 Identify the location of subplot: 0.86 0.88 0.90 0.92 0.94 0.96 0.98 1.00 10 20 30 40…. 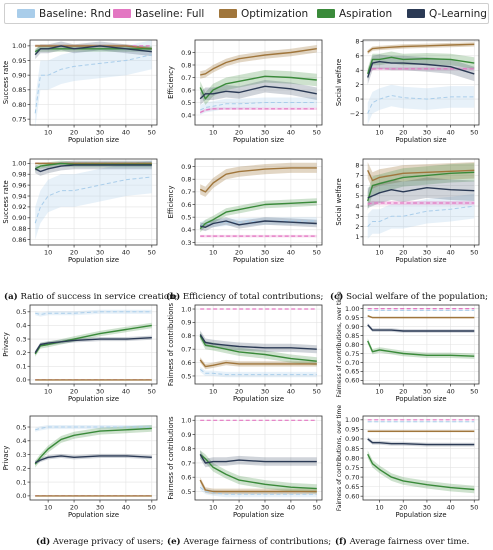
(80, 211).